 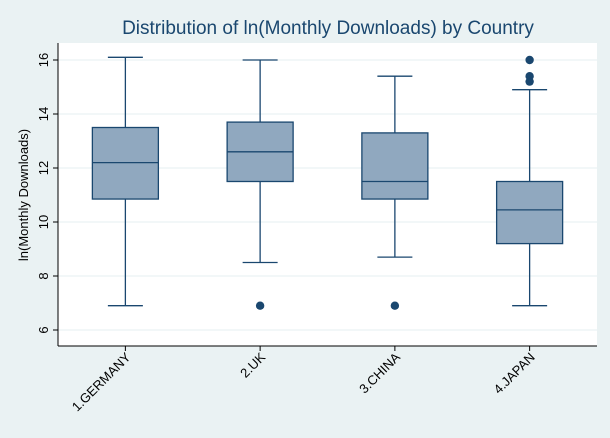 What do you see at coordinates (43, 222) in the screenshot?
I see `y-tick-label: 10` at bounding box center [43, 222].